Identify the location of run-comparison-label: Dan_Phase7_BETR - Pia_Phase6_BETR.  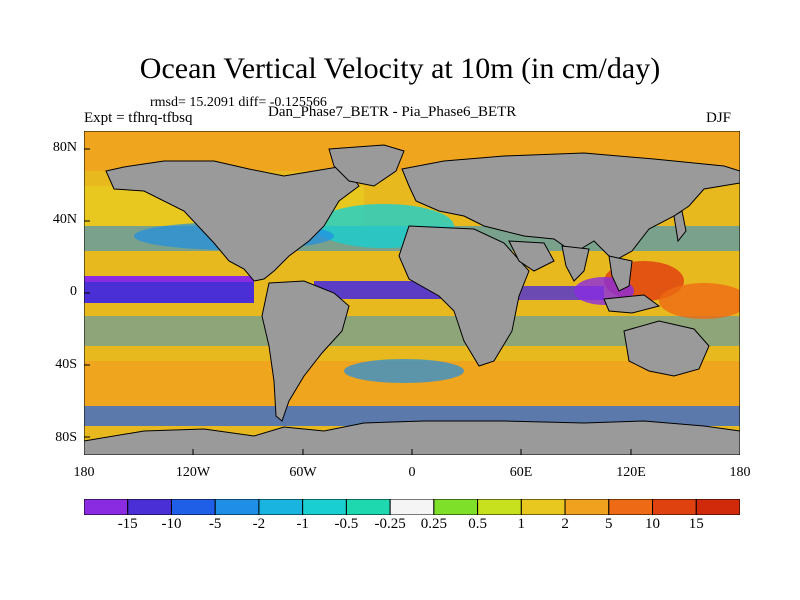
(392, 112).